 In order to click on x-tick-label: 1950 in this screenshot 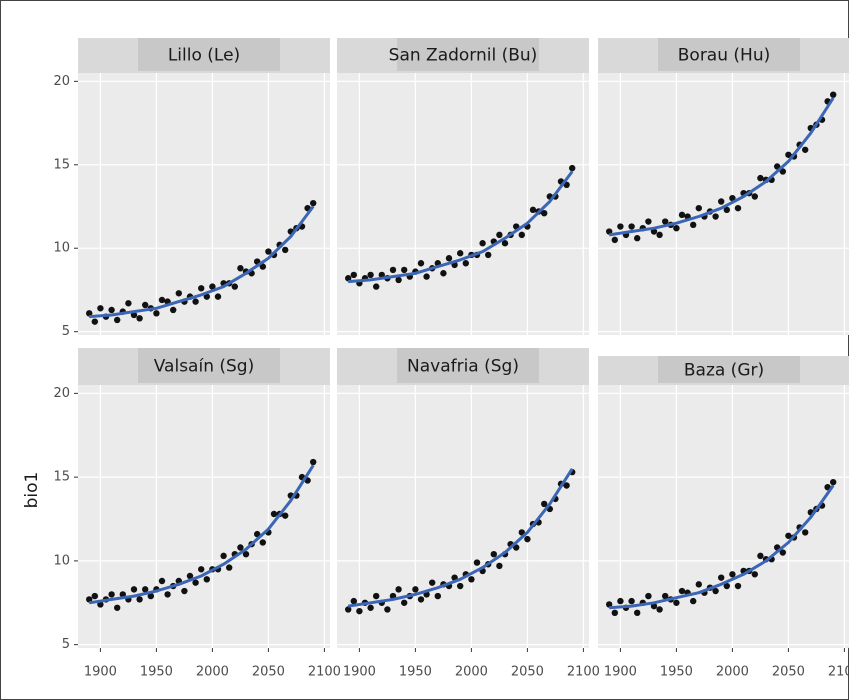, I will do `click(676, 672)`.